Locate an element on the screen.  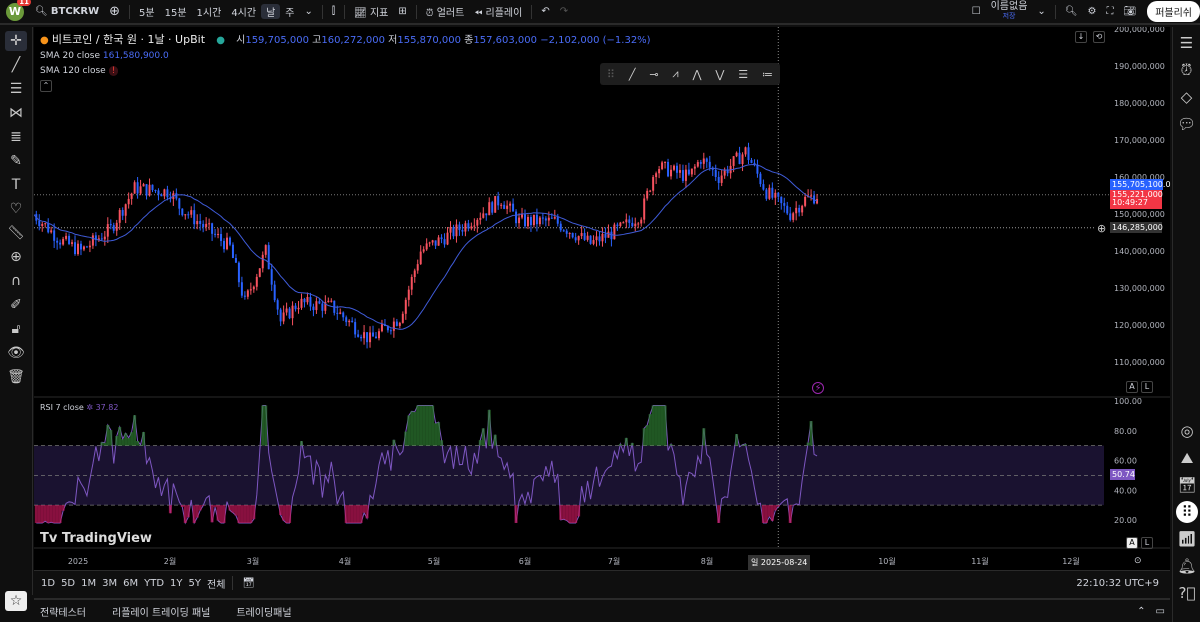
range-1m: 1M is located at coordinates (89, 583).